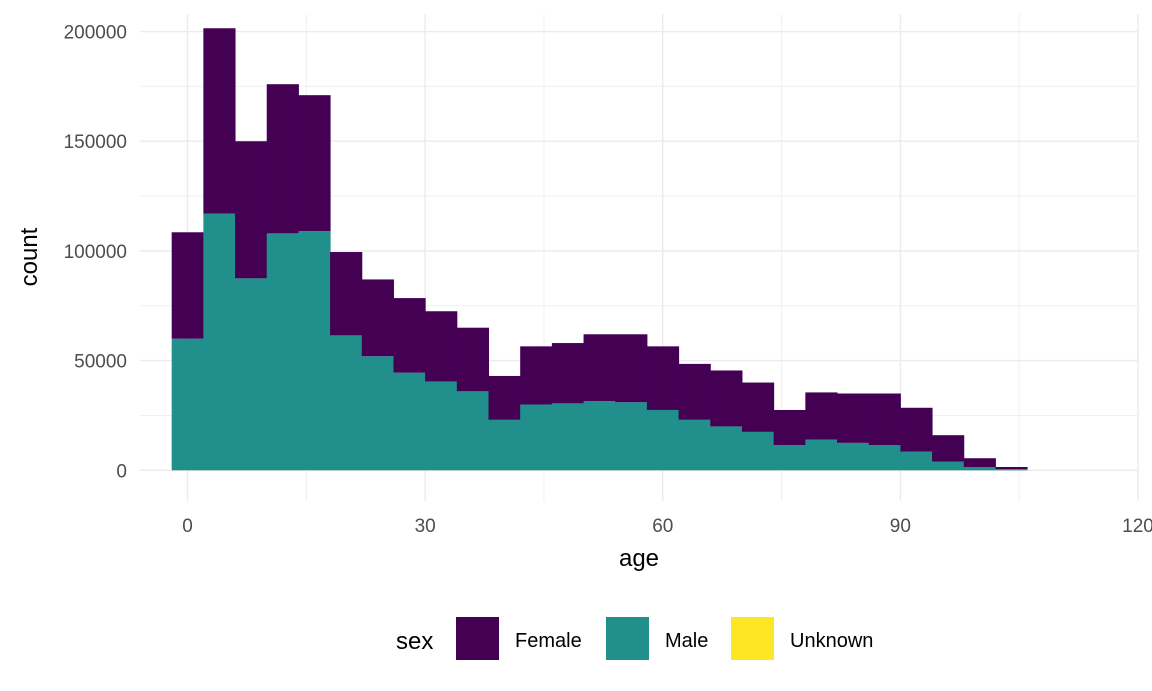  Describe the element at coordinates (752, 638) in the screenshot. I see `legend-key-unknown` at that location.